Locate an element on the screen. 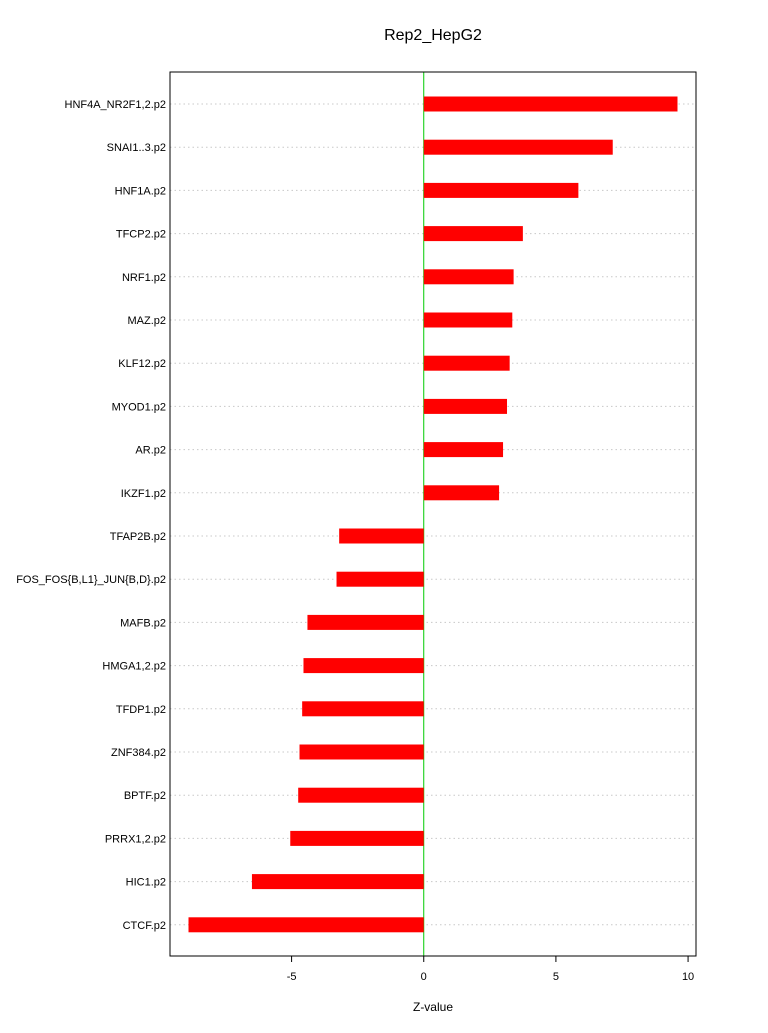  category-label: HIC1.p2 is located at coordinates (146, 883).